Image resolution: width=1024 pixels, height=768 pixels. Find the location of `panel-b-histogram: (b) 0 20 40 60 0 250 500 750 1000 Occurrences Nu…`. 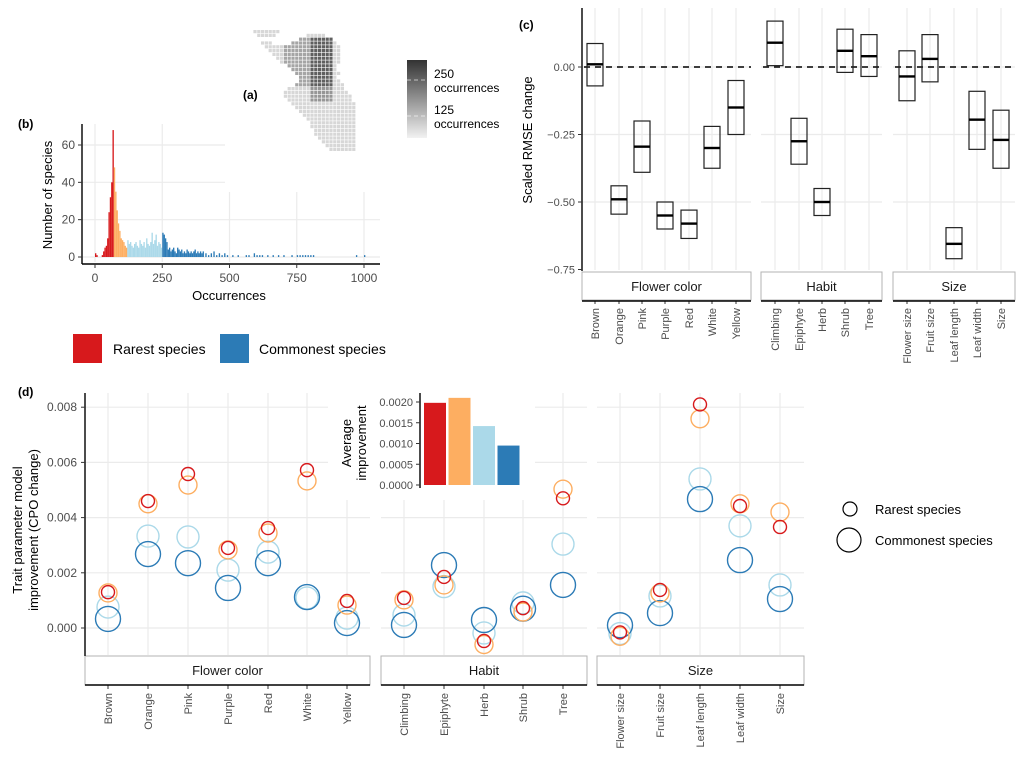

panel-b-histogram: (b) 0 20 40 60 0 250 500 750 1000 Occurrences Nu… is located at coordinates (199, 210).